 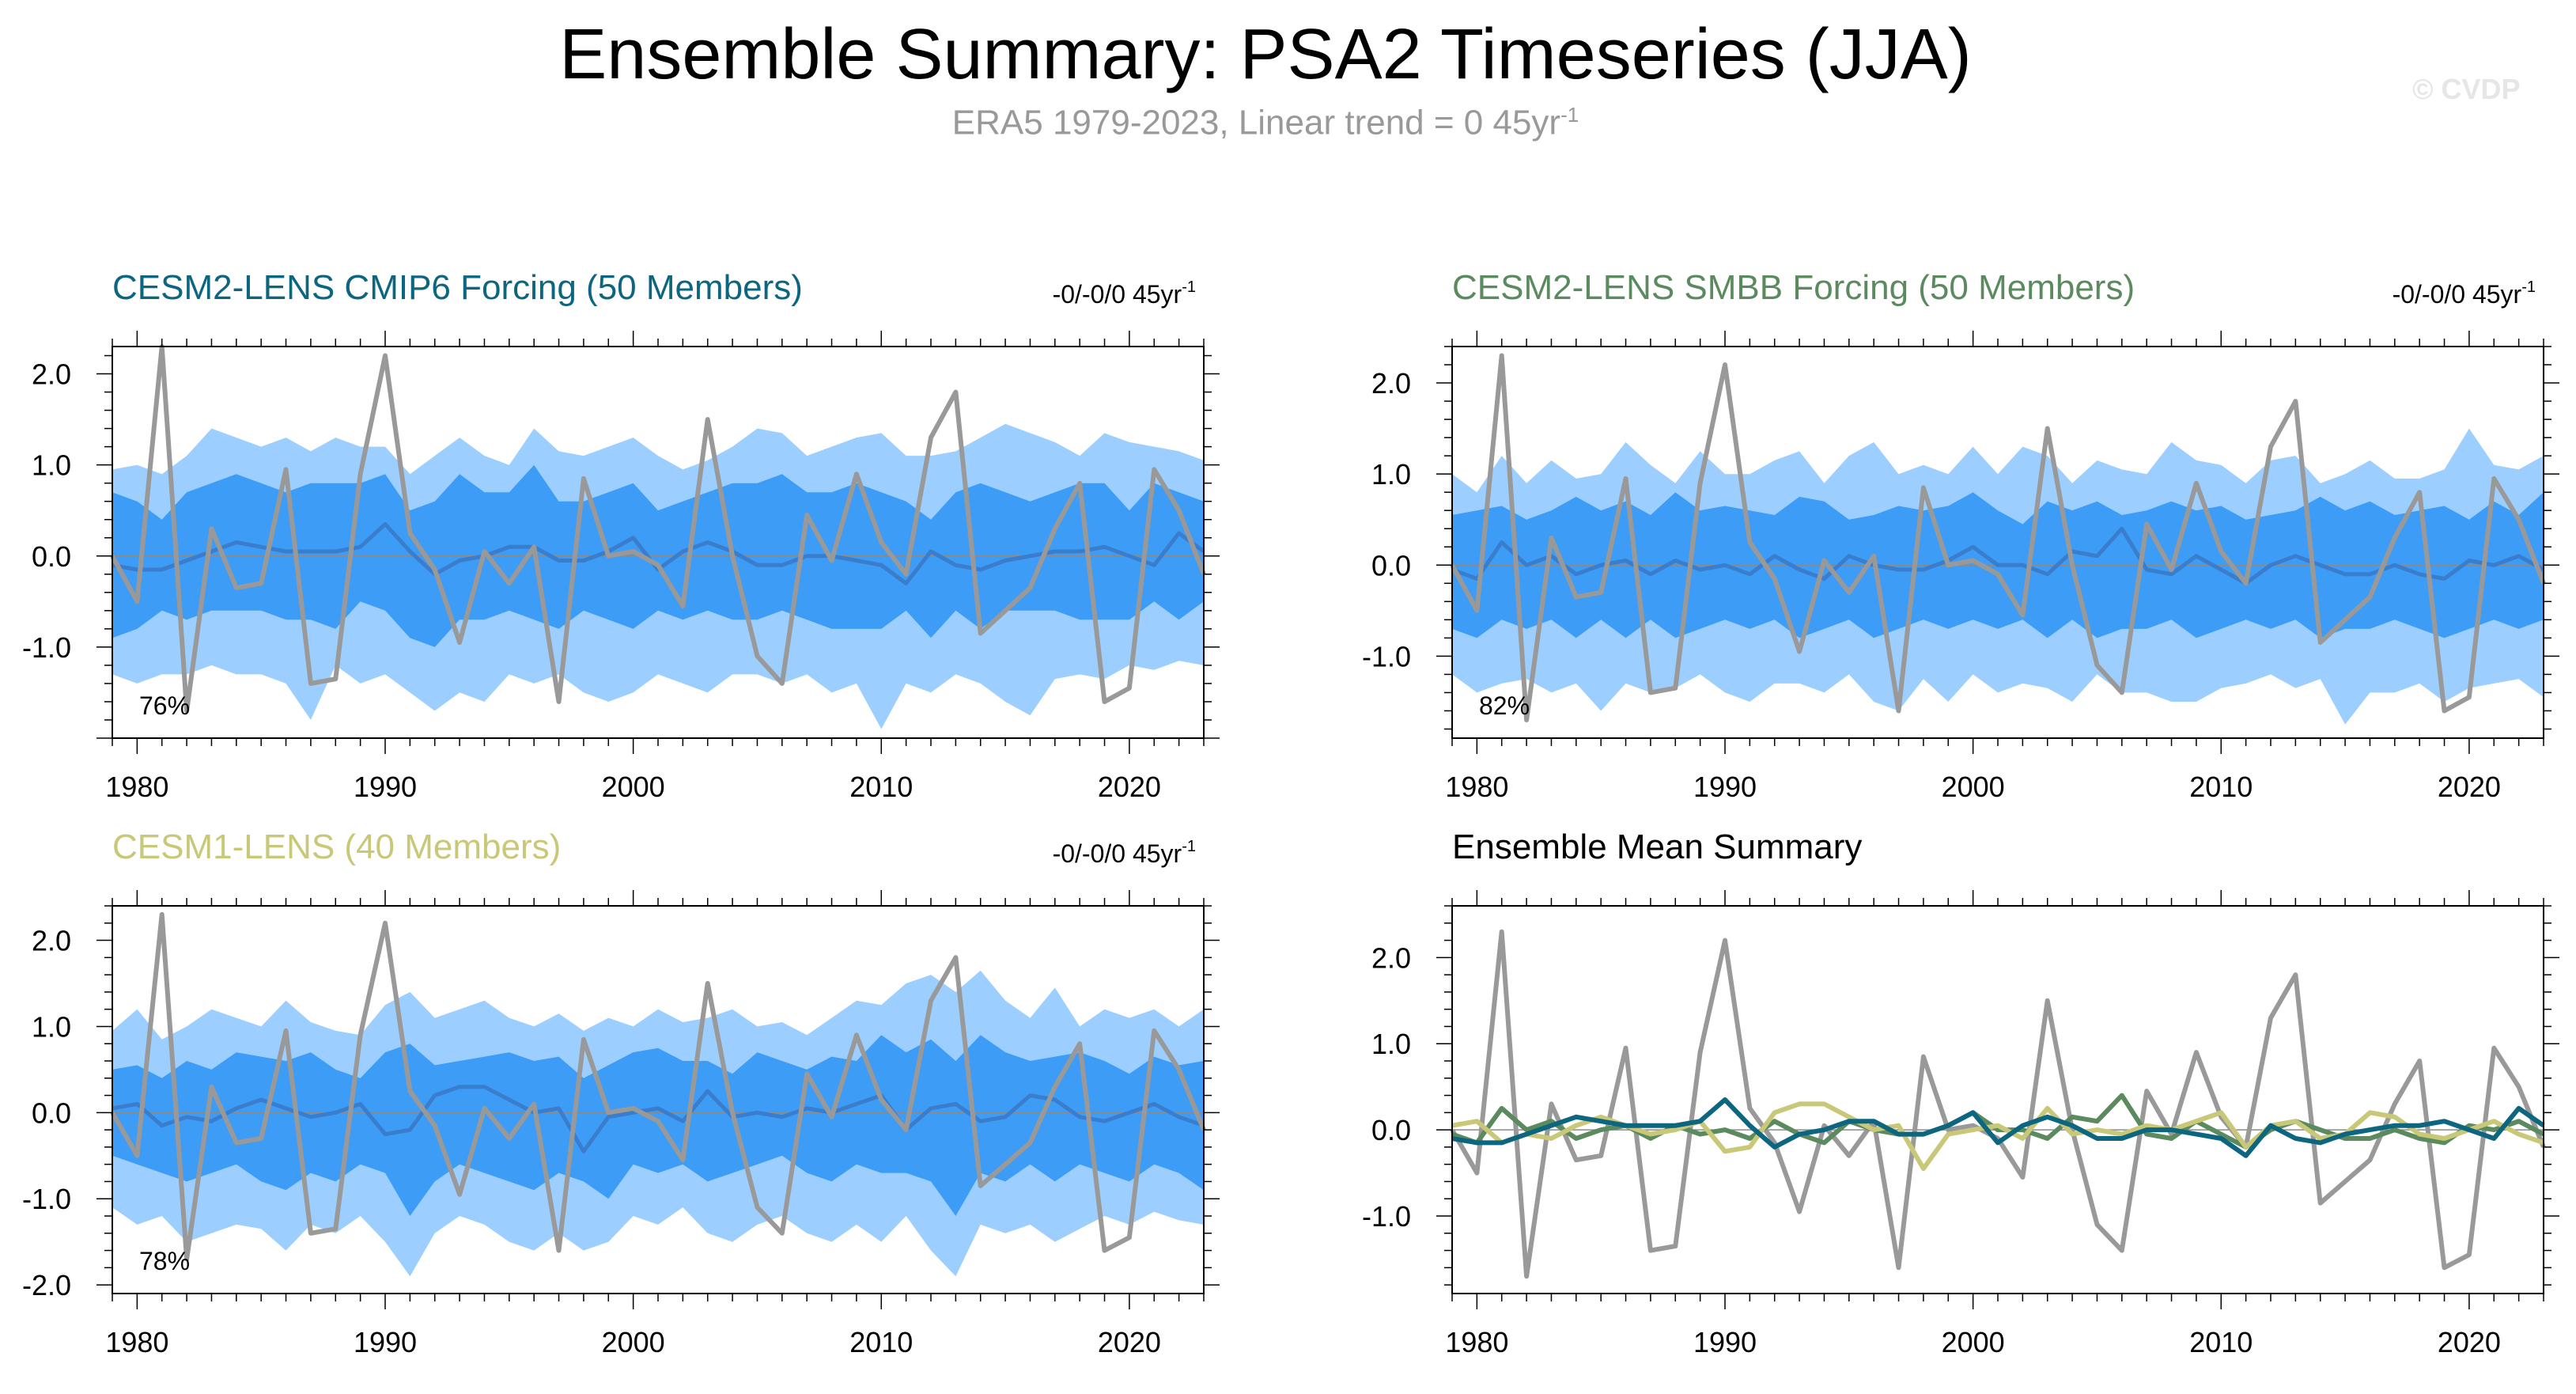 What do you see at coordinates (1570, 115) in the screenshot?
I see `subtitle-exponent: -1` at bounding box center [1570, 115].